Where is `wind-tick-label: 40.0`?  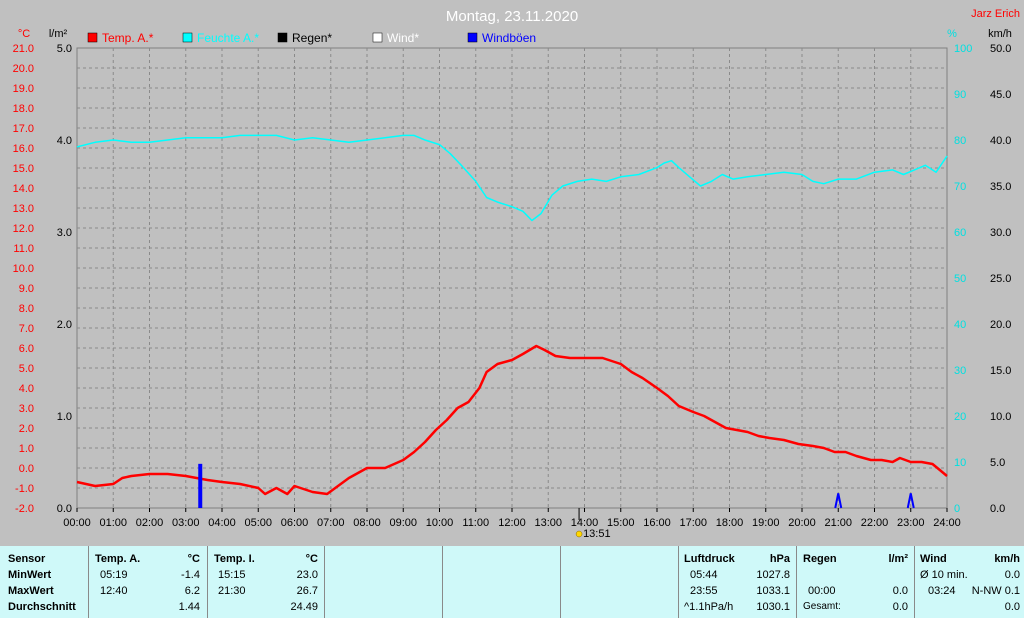
wind-tick-label: 40.0 is located at coordinates (1000, 141).